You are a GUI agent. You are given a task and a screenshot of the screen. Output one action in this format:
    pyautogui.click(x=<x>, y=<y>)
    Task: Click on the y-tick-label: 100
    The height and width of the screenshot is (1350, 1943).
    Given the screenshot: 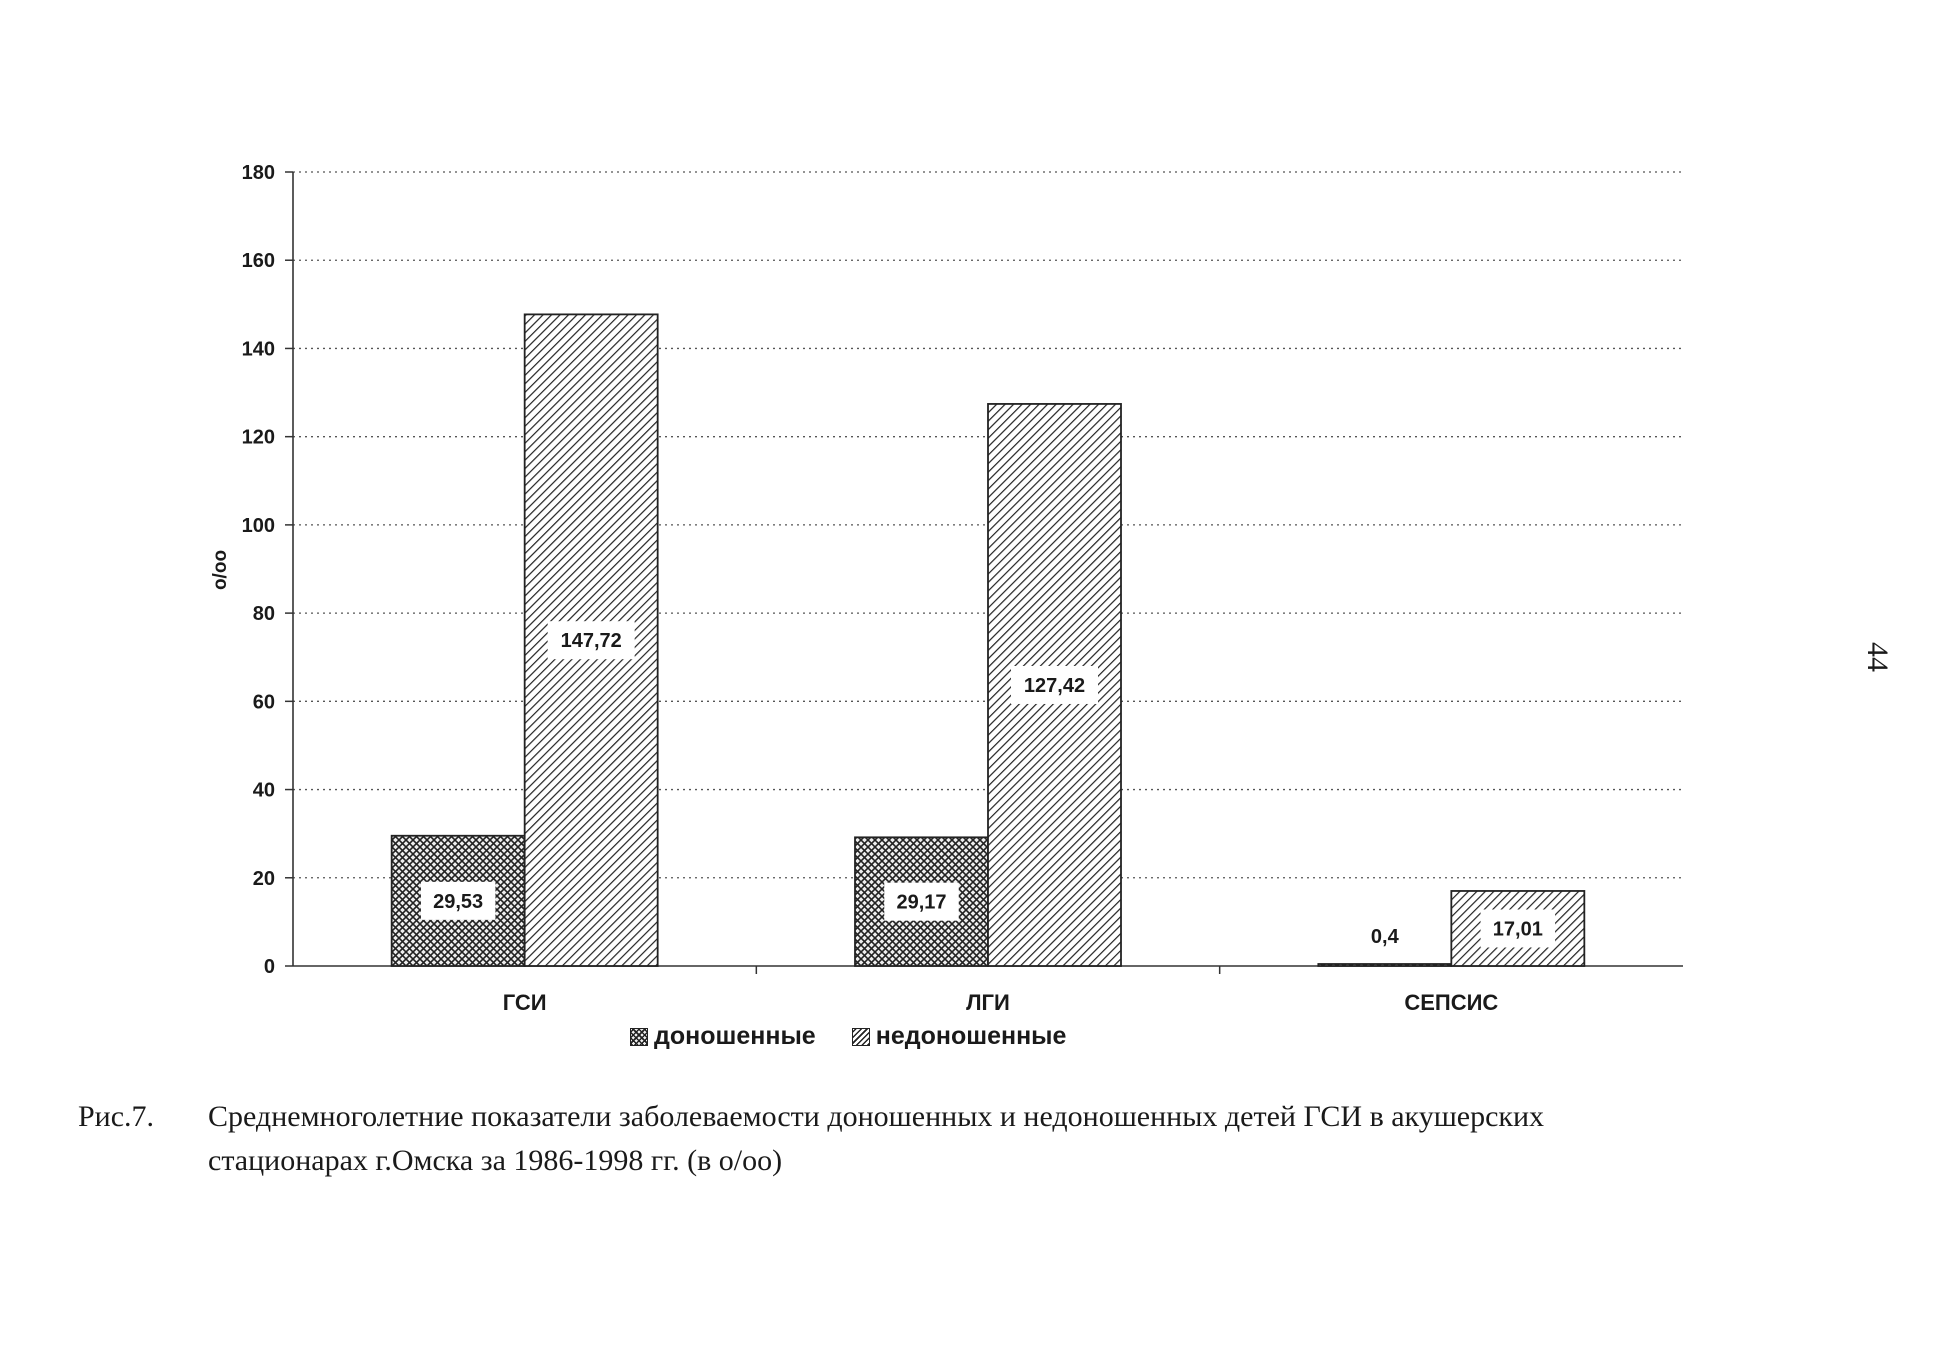 What is the action you would take?
    pyautogui.click(x=258, y=526)
    